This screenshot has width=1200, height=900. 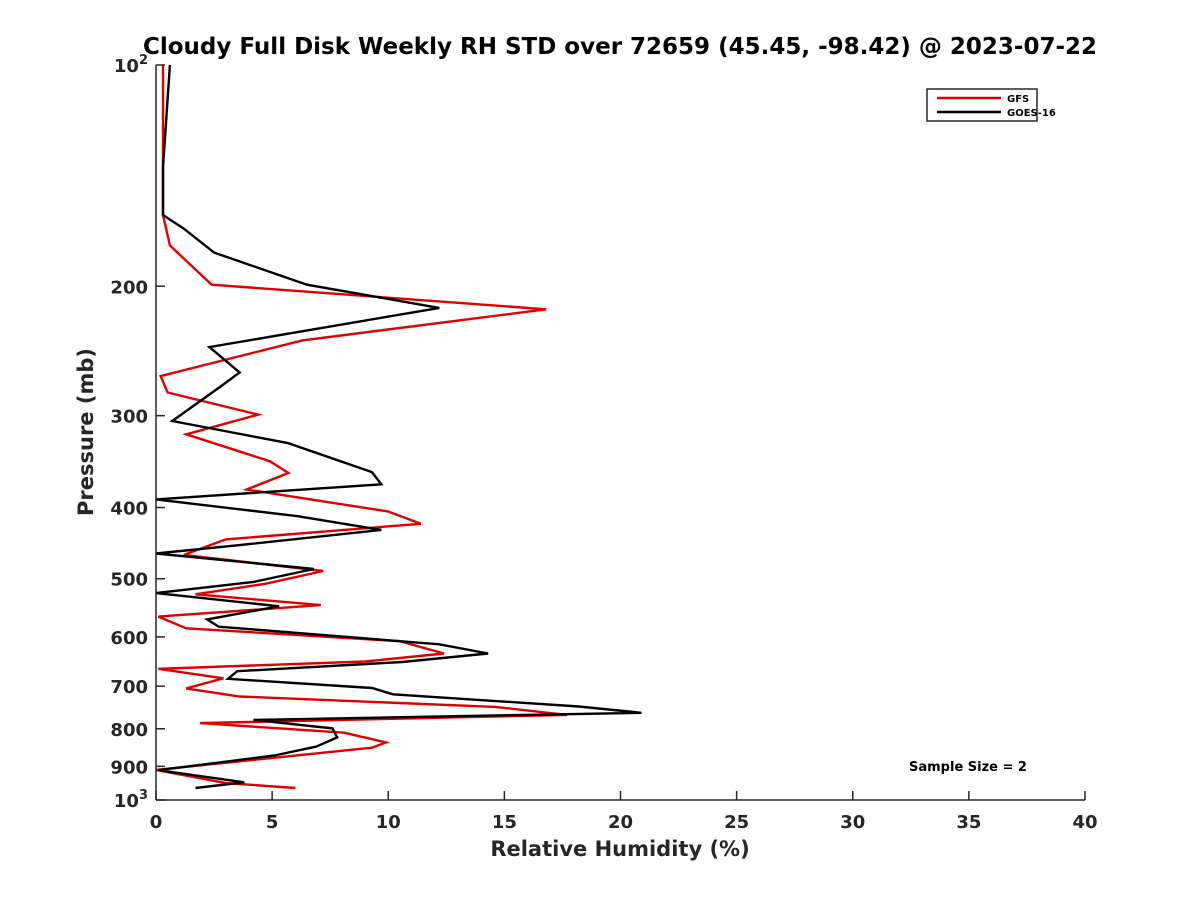 I want to click on legend-label: GFS, so click(x=1018, y=99).